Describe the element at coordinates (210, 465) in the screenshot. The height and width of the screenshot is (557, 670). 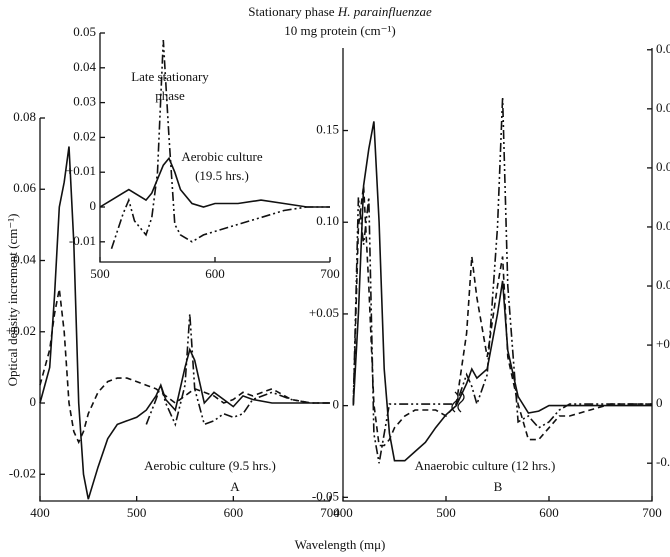
I see `annotation: Aerobic culture (9.5 hrs.)` at that location.